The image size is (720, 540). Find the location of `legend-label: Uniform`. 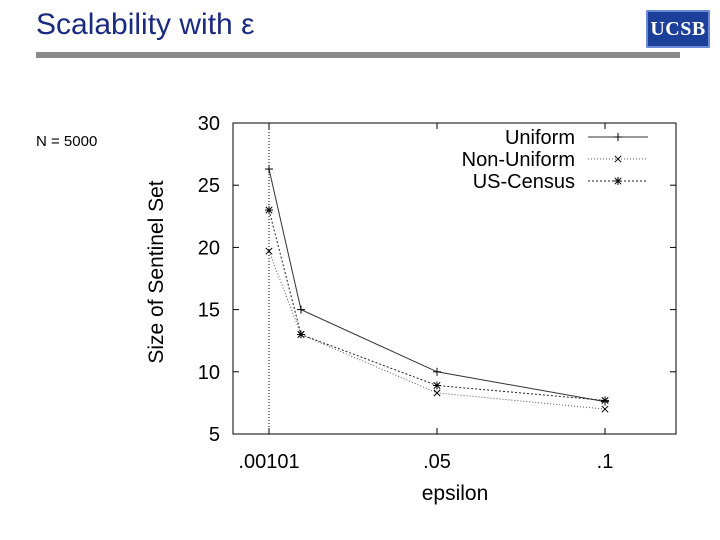

legend-label: Uniform is located at coordinates (540, 138).